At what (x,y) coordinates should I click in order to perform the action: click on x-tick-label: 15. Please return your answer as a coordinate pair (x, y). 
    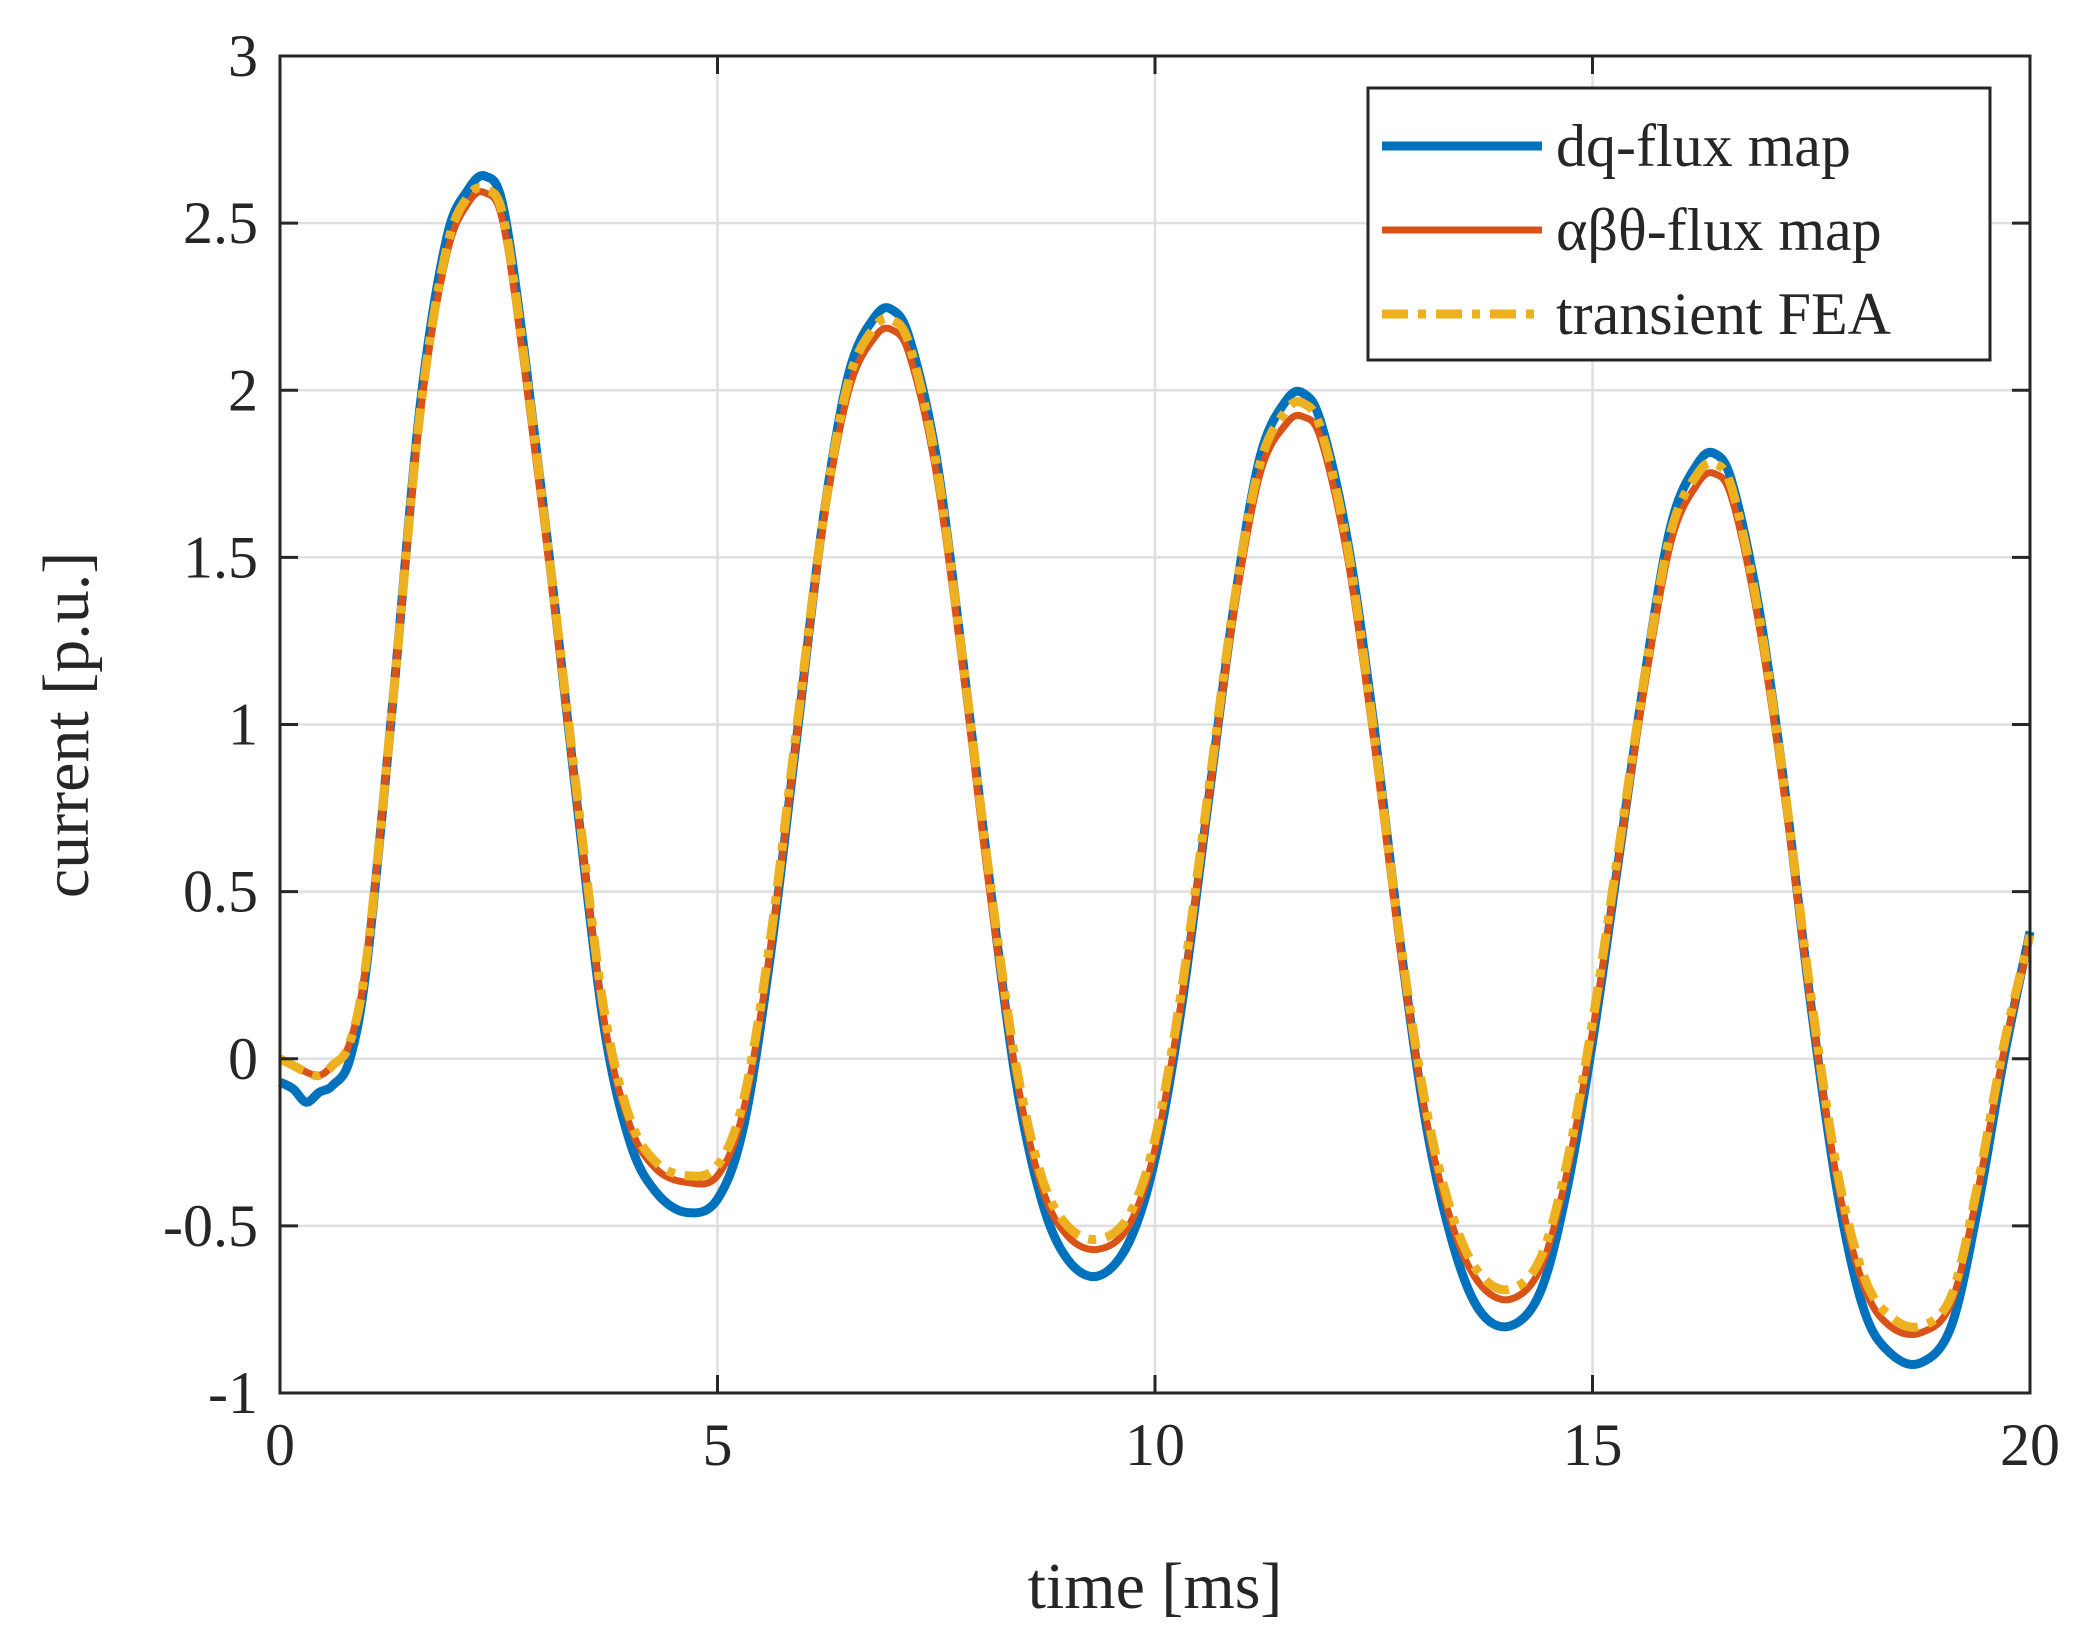
    Looking at the image, I should click on (1593, 1445).